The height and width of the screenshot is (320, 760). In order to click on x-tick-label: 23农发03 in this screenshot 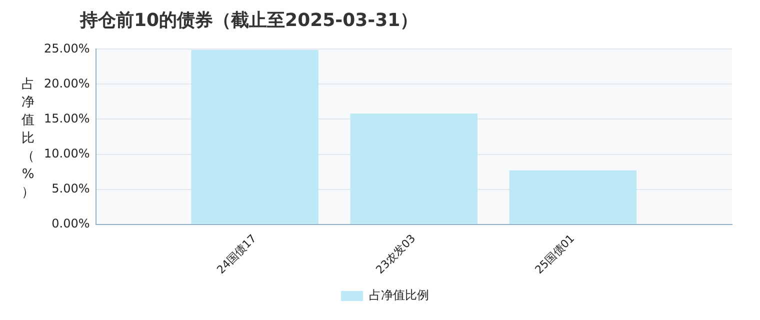, I will do `click(395, 254)`.